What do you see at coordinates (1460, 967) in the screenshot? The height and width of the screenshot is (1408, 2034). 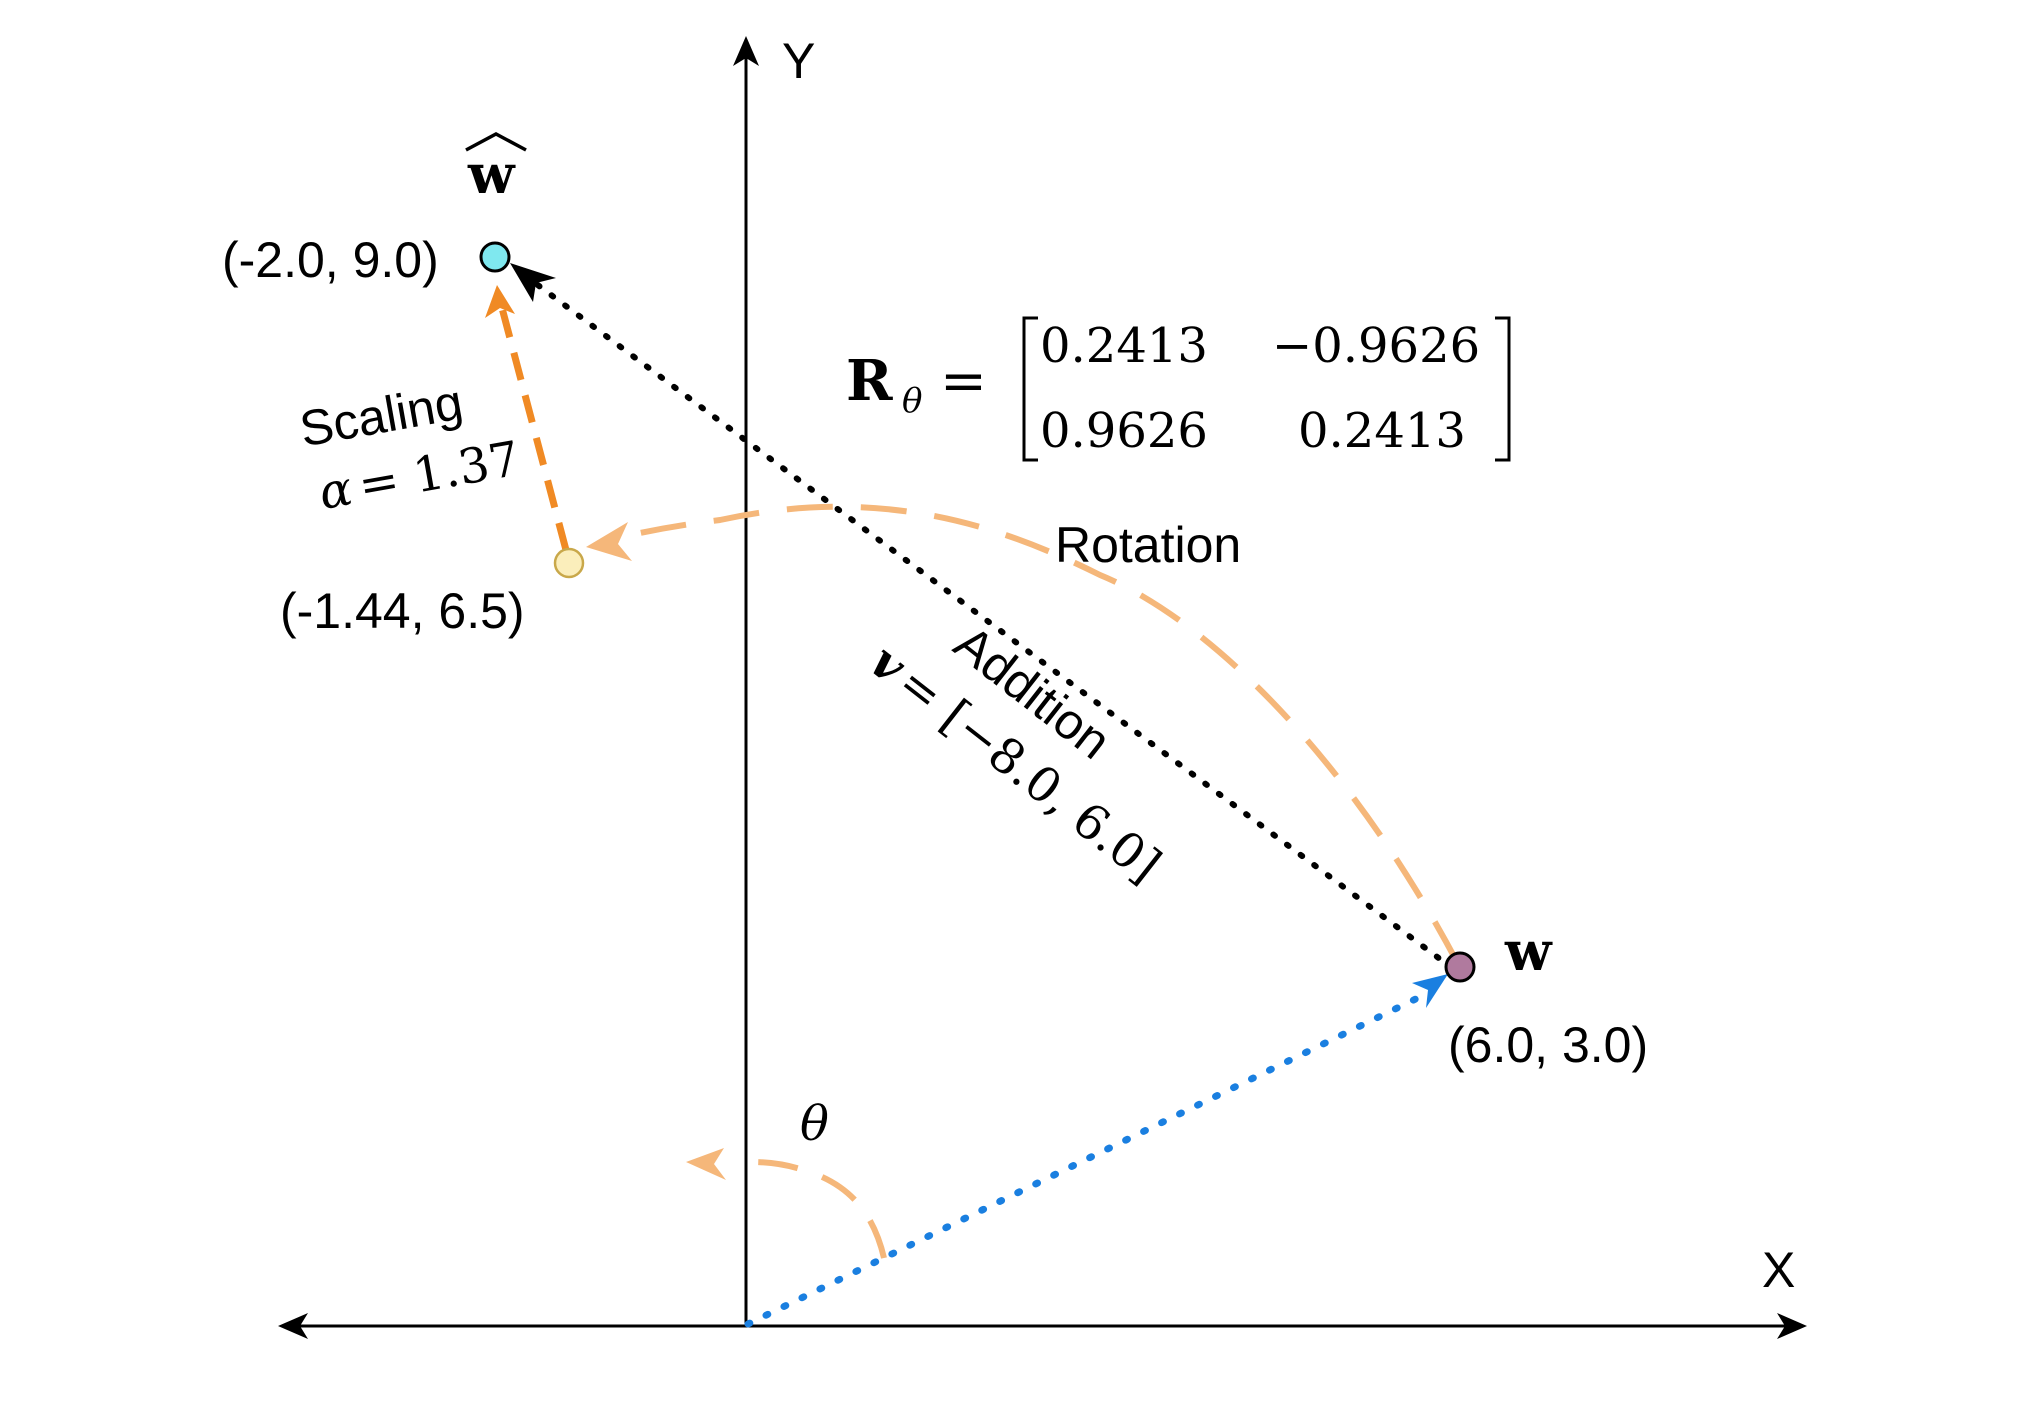 I see `point-w` at bounding box center [1460, 967].